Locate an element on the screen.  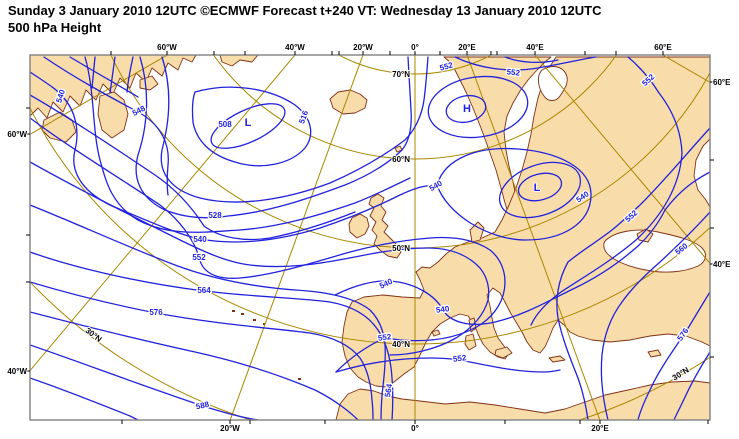
longitude-label-top: 0° is located at coordinates (415, 47).